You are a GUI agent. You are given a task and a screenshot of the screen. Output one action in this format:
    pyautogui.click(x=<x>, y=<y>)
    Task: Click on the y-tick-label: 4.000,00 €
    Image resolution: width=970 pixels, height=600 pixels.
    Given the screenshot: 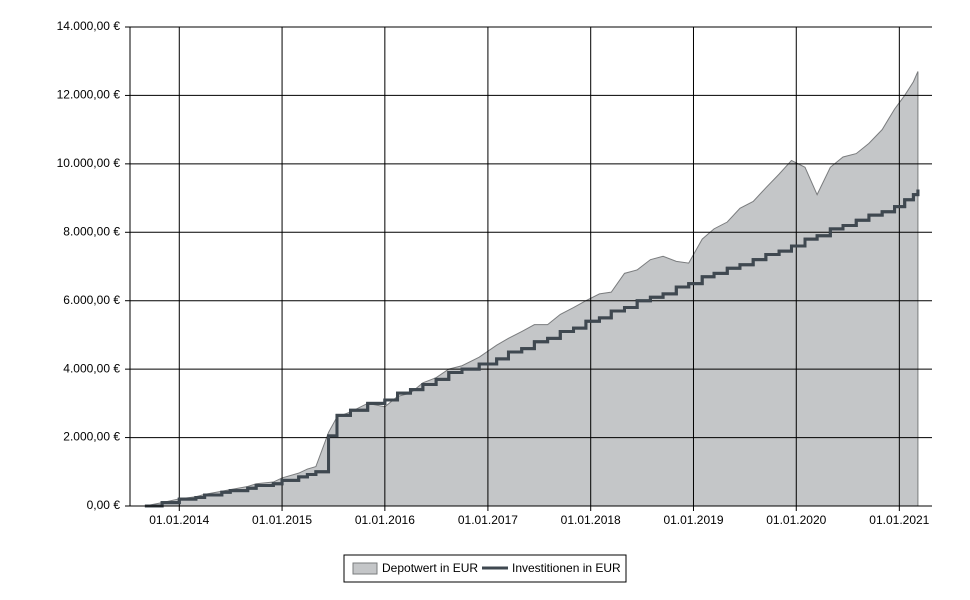 What is the action you would take?
    pyautogui.click(x=91, y=368)
    